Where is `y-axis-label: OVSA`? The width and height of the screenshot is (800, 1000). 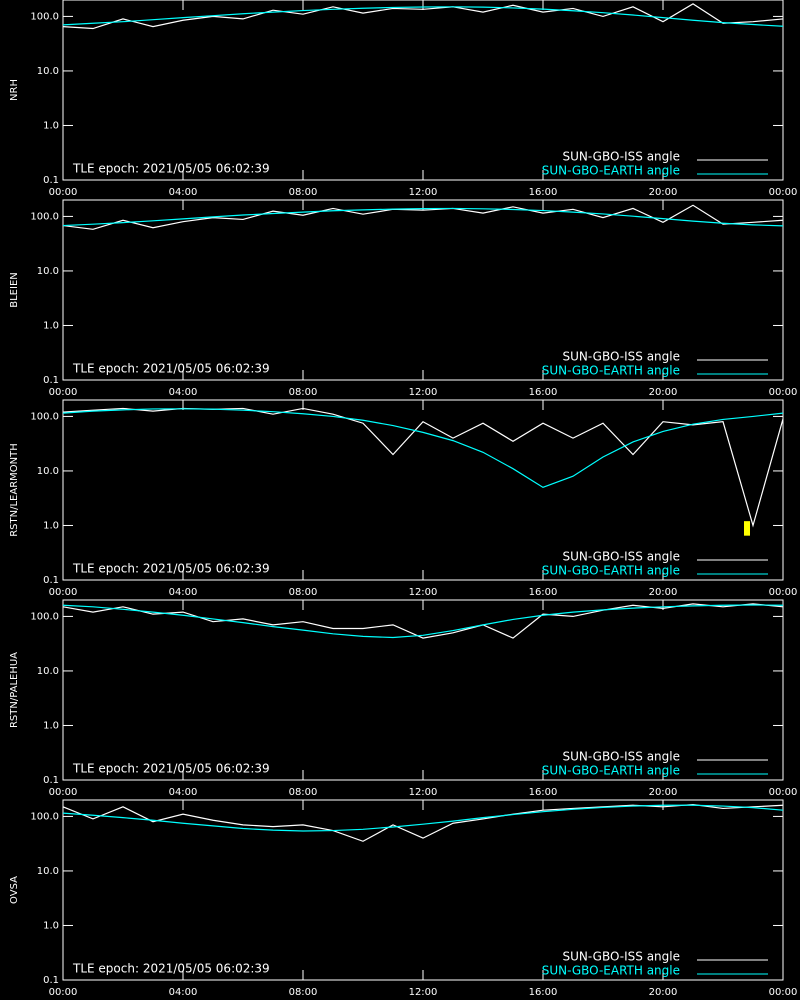 y-axis-label: OVSA is located at coordinates (14, 890).